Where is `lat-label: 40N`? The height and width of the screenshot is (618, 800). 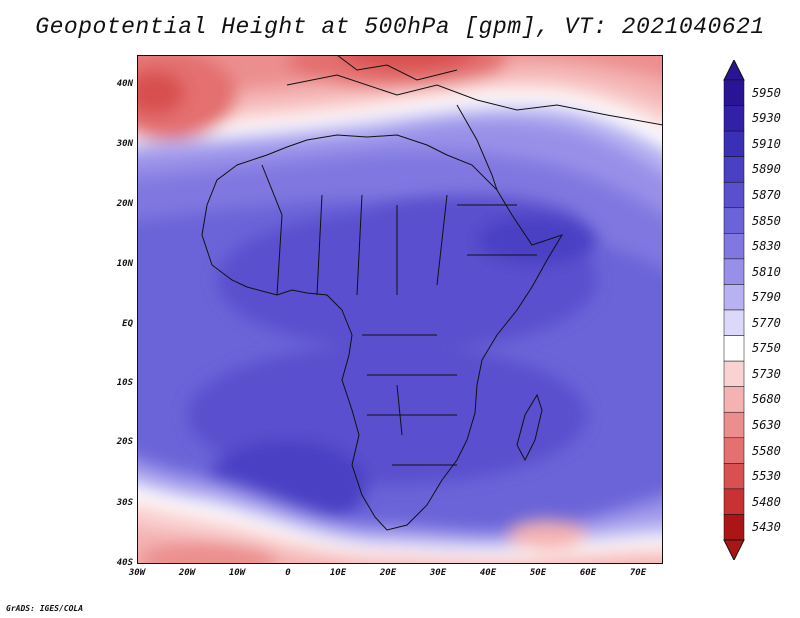 lat-label: 40N is located at coordinates (124, 84).